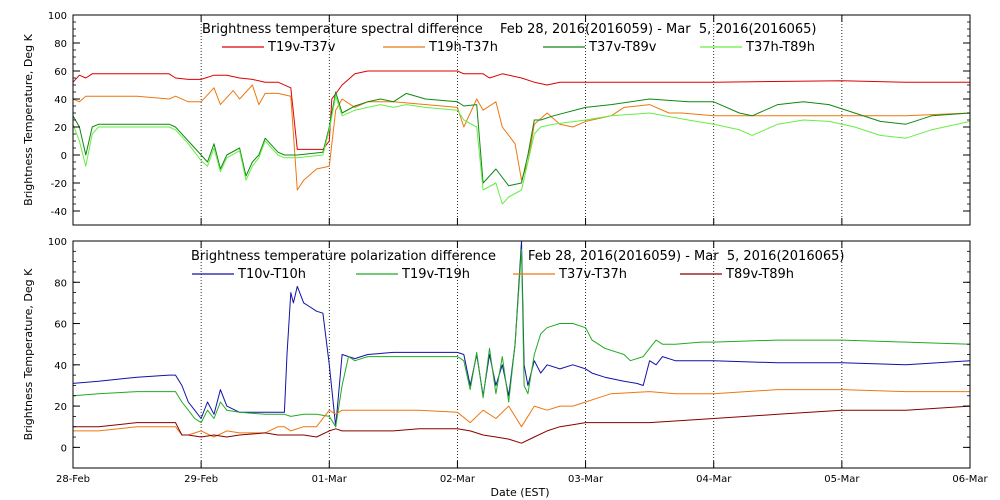 The image size is (1000, 500). What do you see at coordinates (522, 424) in the screenshot?
I see `series-line-t89v-t89h` at bounding box center [522, 424].